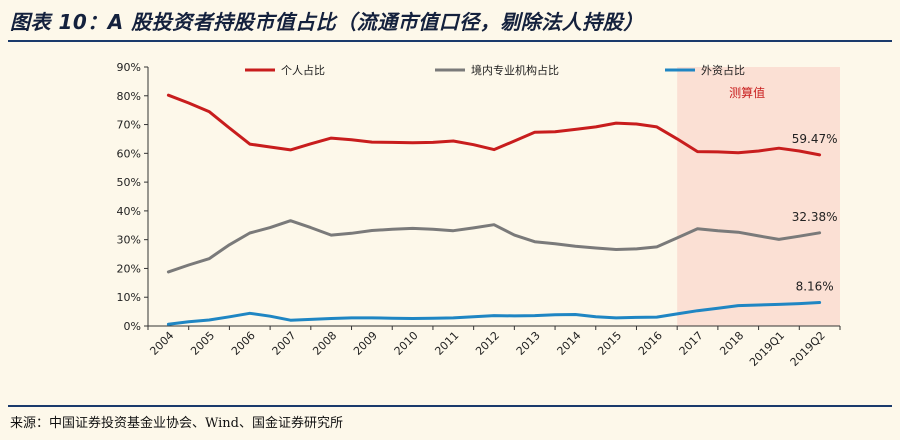 The height and width of the screenshot is (440, 900). What do you see at coordinates (650, 343) in the screenshot?
I see `x-tick-label: 2016` at bounding box center [650, 343].